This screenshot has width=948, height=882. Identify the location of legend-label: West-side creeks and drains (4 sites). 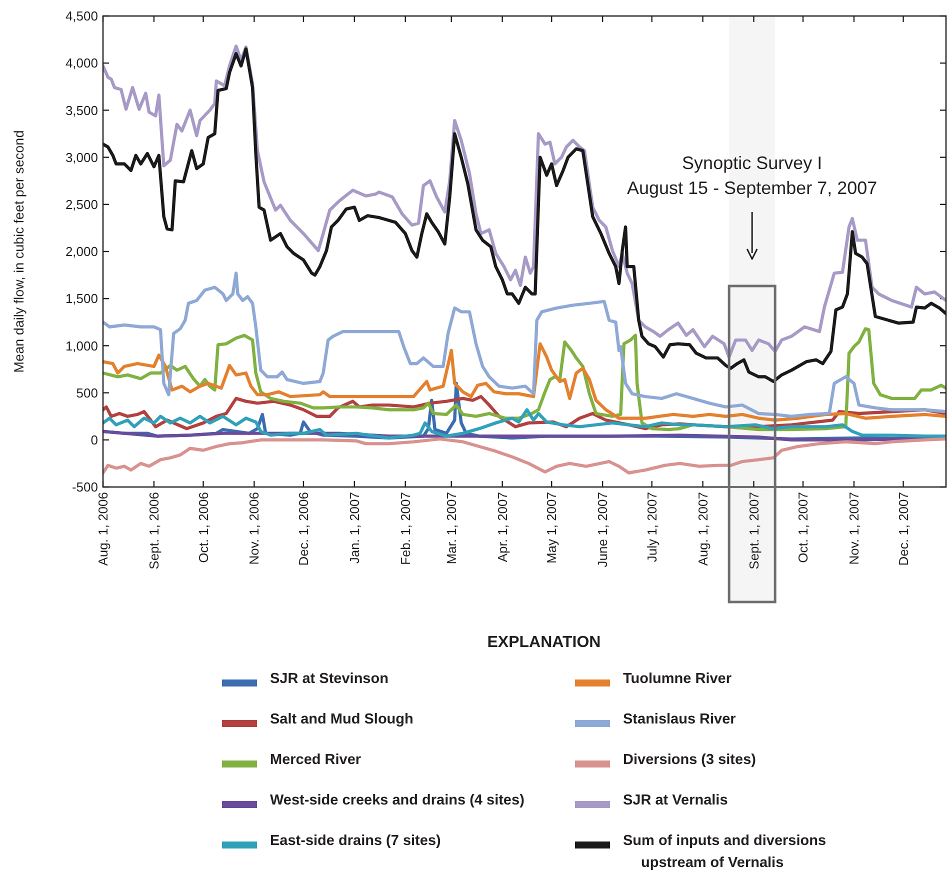
(397, 800).